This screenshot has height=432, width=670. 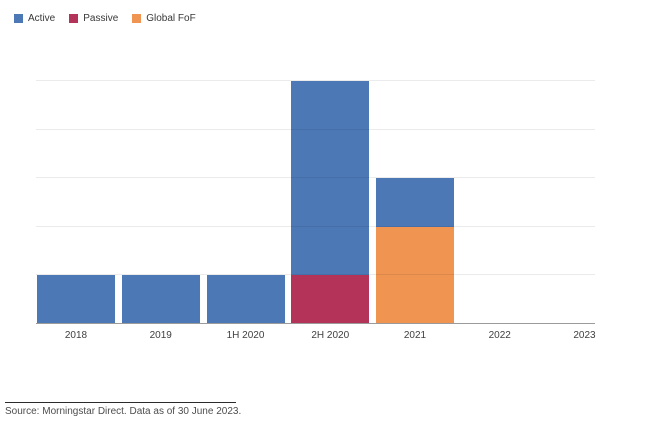 What do you see at coordinates (245, 335) in the screenshot?
I see `x-axis-label: 1H 2020` at bounding box center [245, 335].